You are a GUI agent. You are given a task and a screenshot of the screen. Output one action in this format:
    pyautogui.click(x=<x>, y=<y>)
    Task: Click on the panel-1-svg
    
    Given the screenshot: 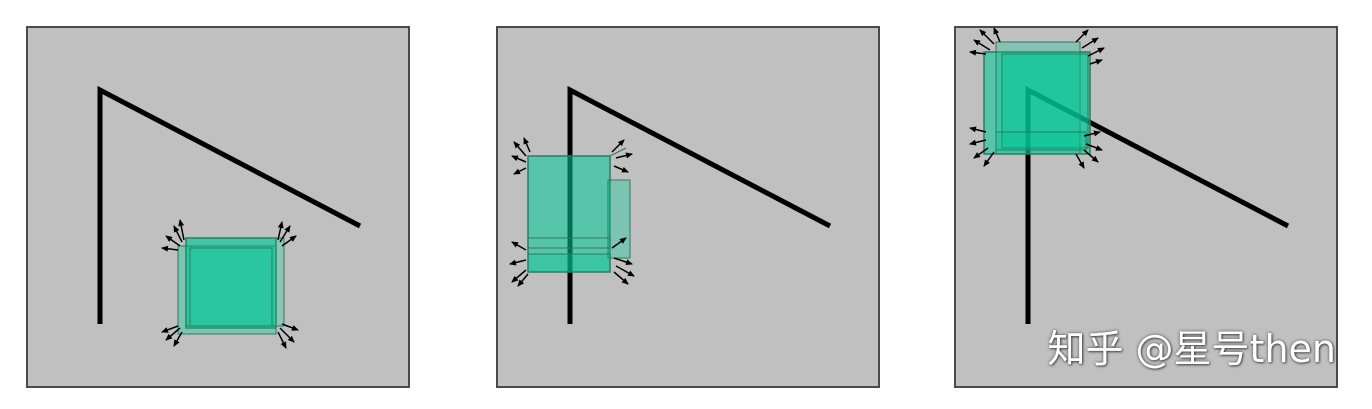 What is the action you would take?
    pyautogui.click(x=229, y=217)
    